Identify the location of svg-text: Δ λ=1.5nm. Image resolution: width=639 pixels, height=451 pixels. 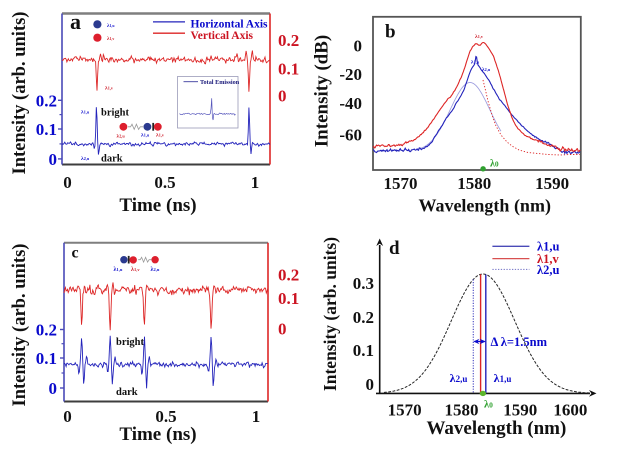
(519, 342).